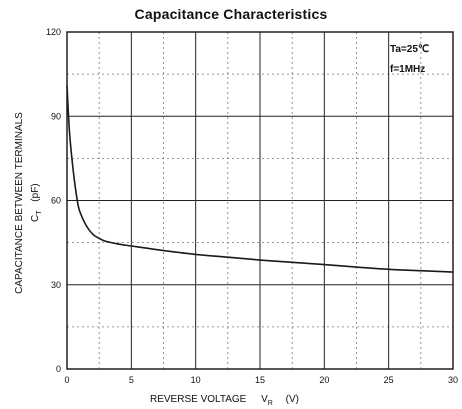 This screenshot has height=409, width=462. I want to click on y-axis-symbol-main: C, so click(35, 218).